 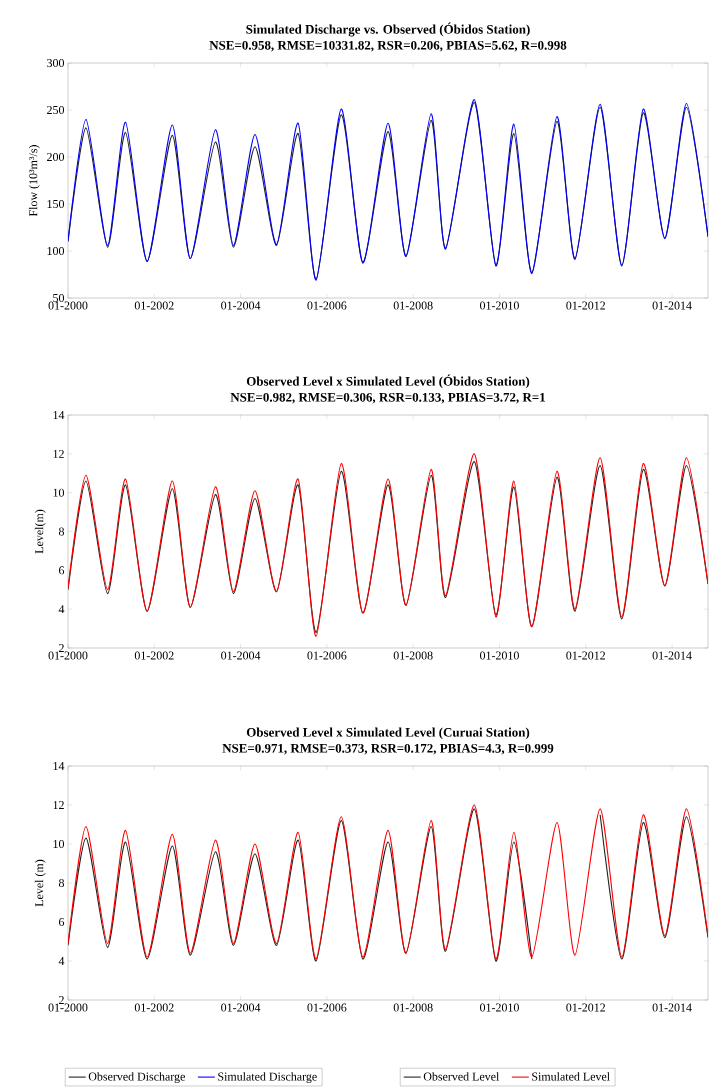 I want to click on y-tick-label: 50, so click(x=59, y=298).